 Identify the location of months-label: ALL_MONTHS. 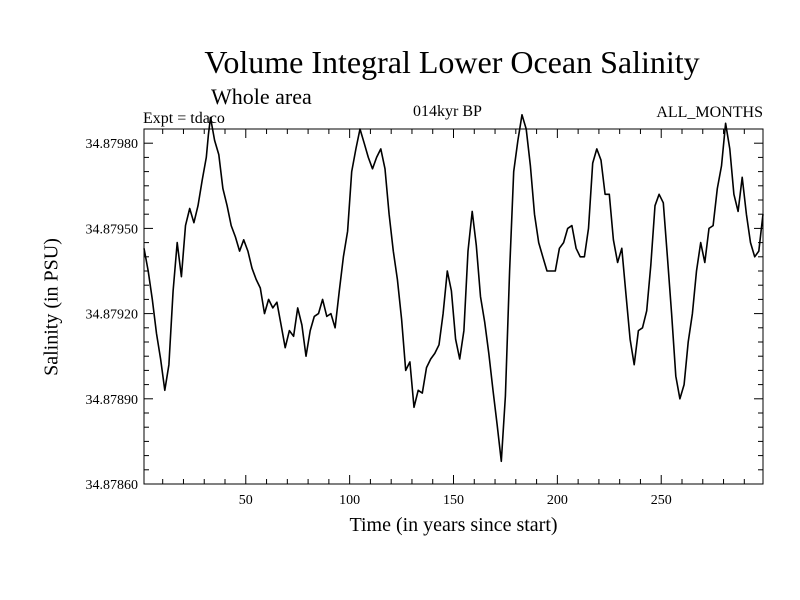
(709, 112).